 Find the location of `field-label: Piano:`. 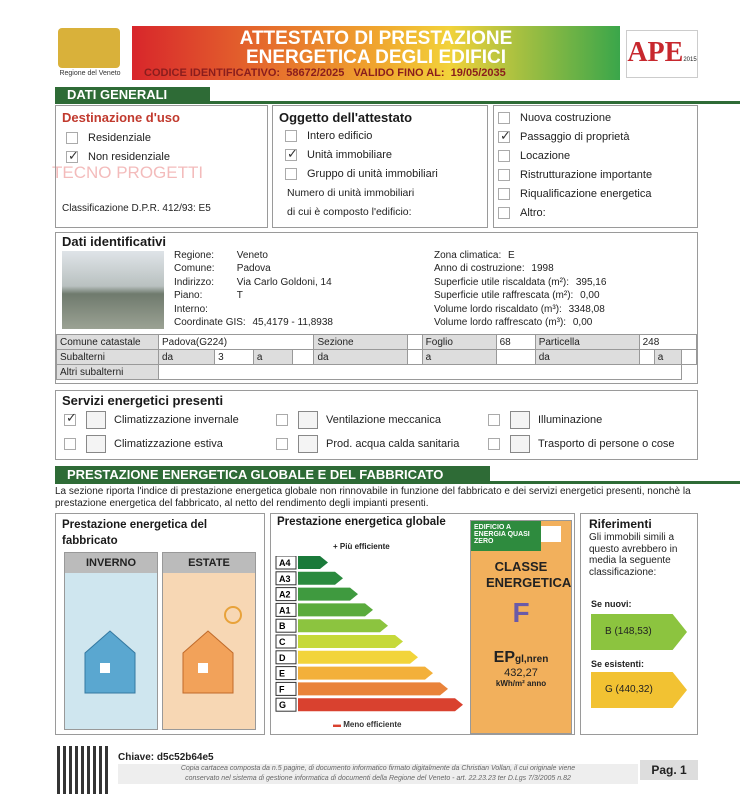

field-label: Piano: is located at coordinates (188, 296).